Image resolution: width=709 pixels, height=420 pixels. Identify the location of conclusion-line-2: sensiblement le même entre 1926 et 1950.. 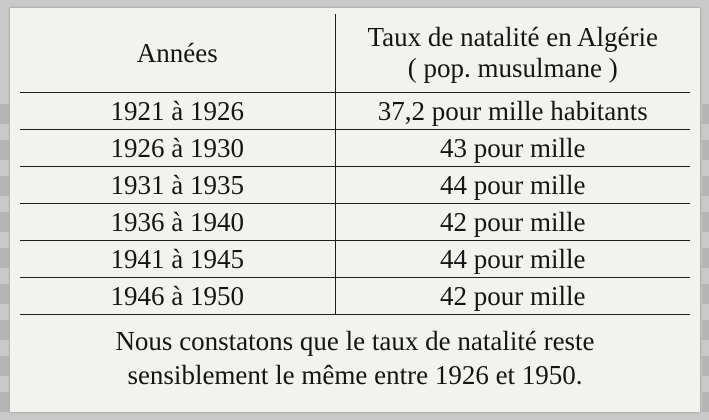
(355, 375).